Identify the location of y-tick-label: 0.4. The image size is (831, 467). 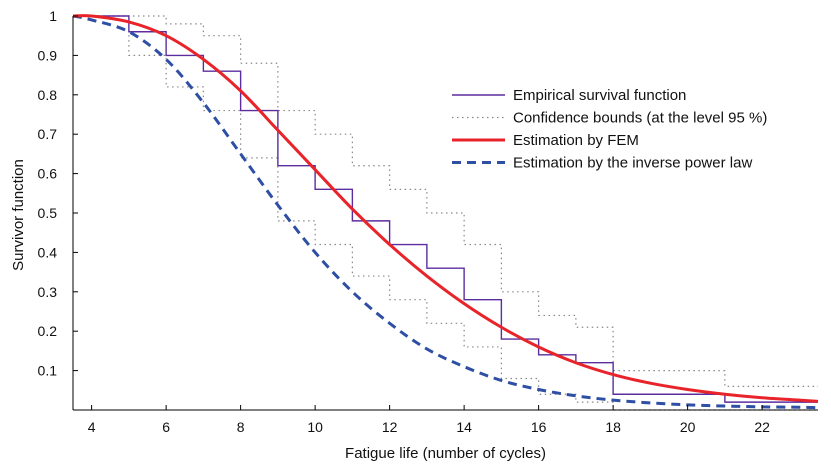
(48, 252).